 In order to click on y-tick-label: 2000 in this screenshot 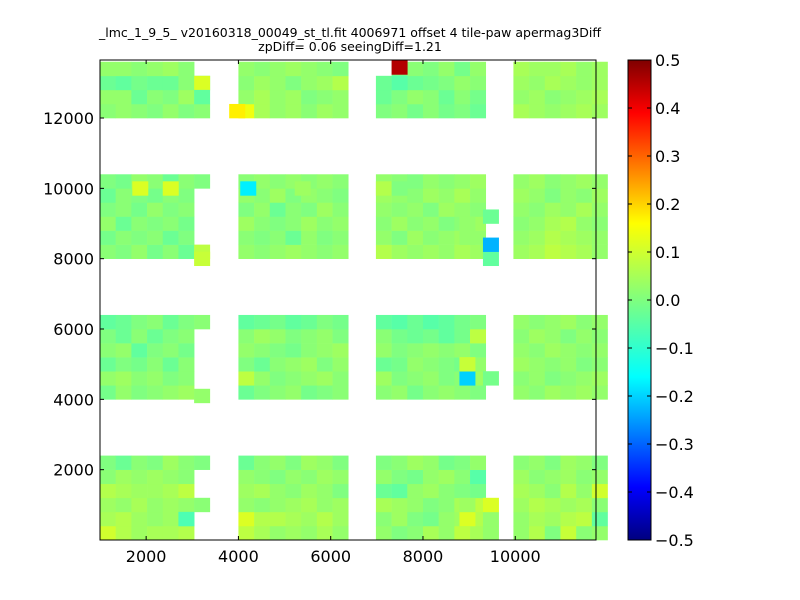, I will do `click(73, 470)`.